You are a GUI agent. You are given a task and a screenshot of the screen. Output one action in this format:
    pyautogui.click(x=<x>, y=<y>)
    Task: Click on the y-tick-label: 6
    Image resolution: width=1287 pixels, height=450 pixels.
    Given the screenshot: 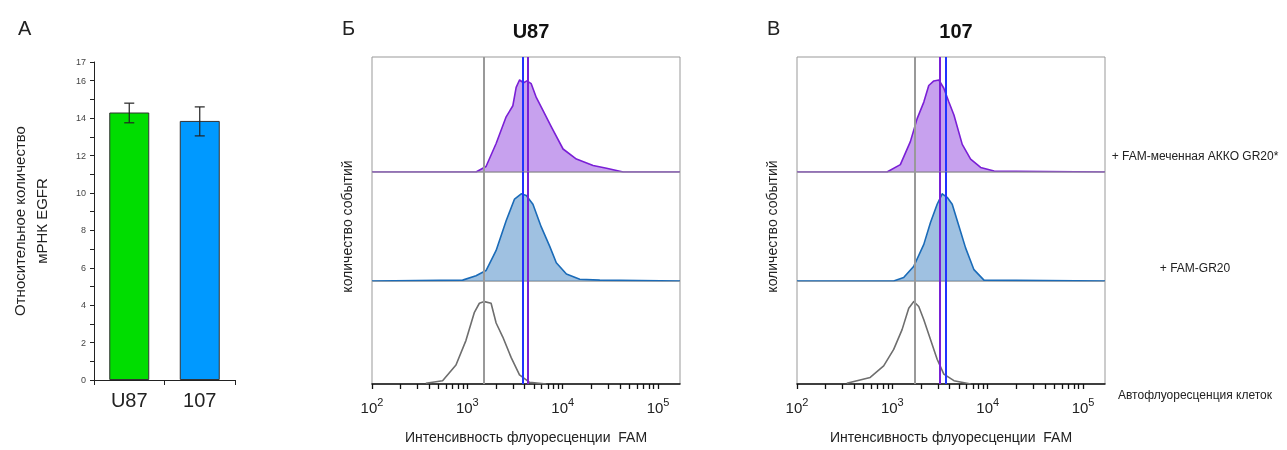 What is the action you would take?
    pyautogui.click(x=83, y=267)
    